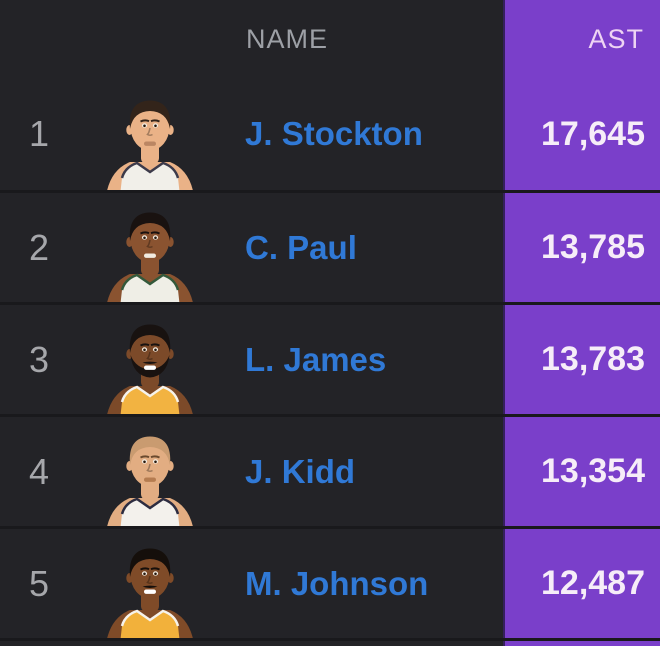 The image size is (660, 646). What do you see at coordinates (287, 39) in the screenshot?
I see `column-header-name: NAME` at bounding box center [287, 39].